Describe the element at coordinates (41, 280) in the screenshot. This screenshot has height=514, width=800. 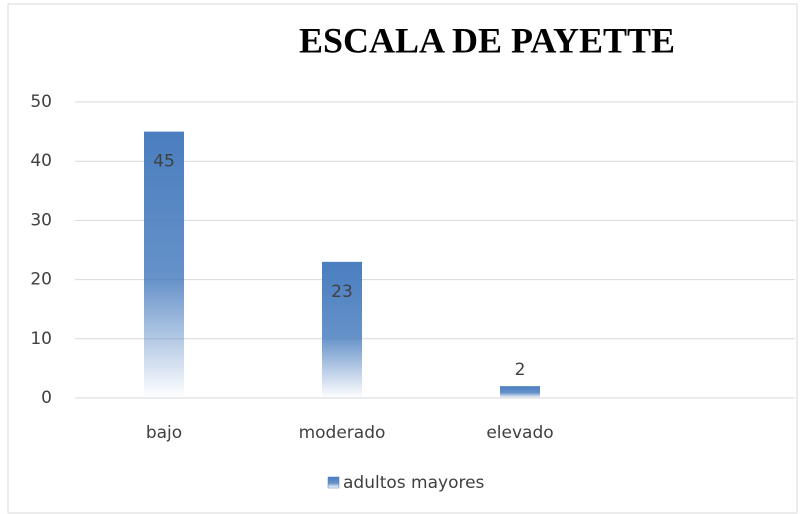
I see `y-tick-label: 20` at that location.